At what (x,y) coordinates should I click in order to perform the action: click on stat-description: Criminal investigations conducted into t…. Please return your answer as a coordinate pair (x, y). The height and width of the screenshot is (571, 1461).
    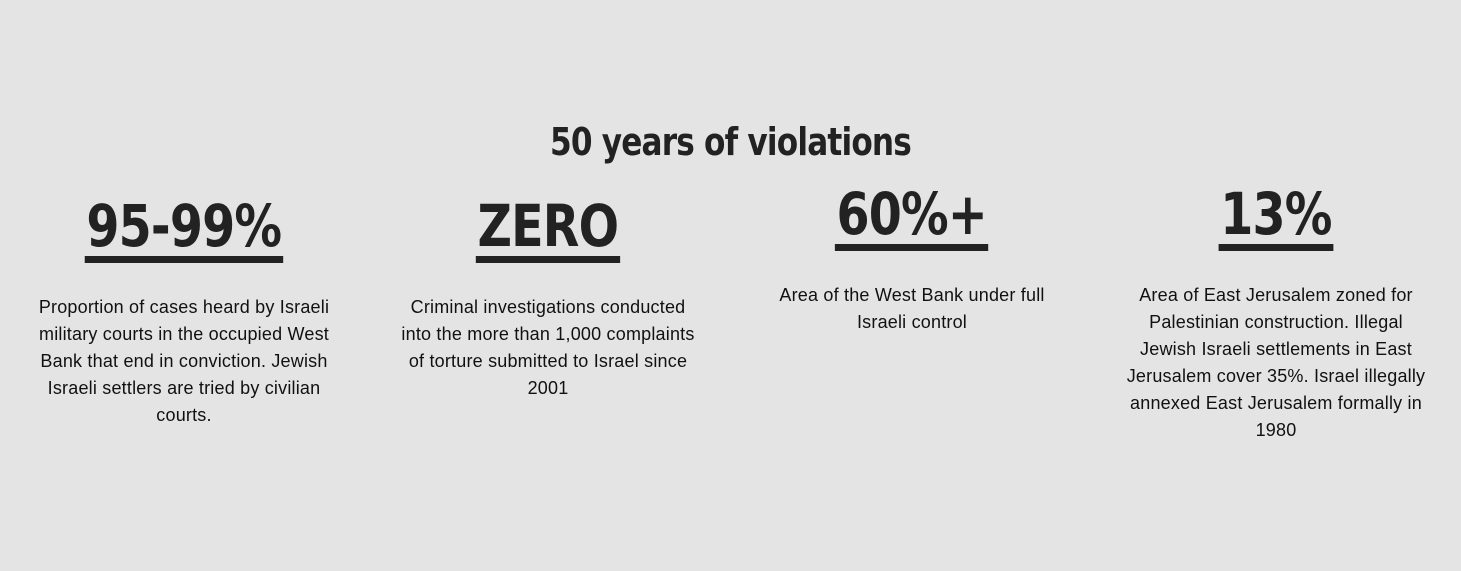
    Looking at the image, I should click on (548, 347).